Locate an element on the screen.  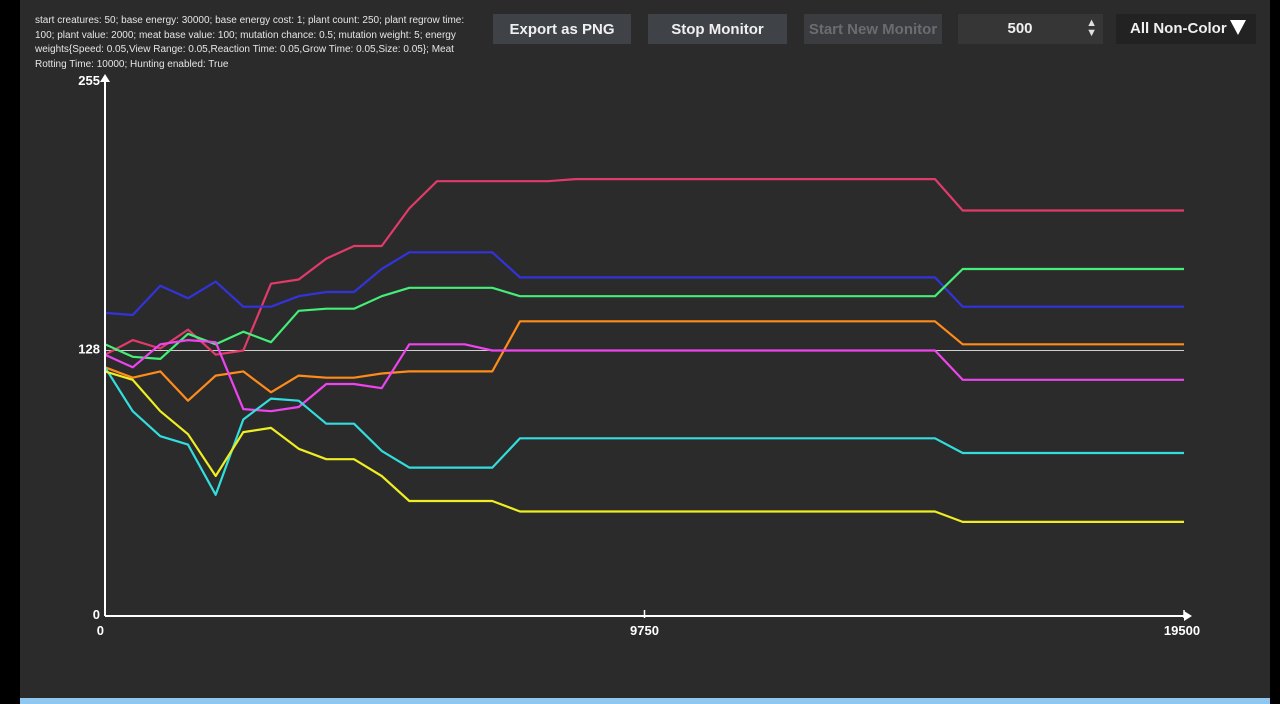
x-axis-arrow-icon is located at coordinates (1188, 616).